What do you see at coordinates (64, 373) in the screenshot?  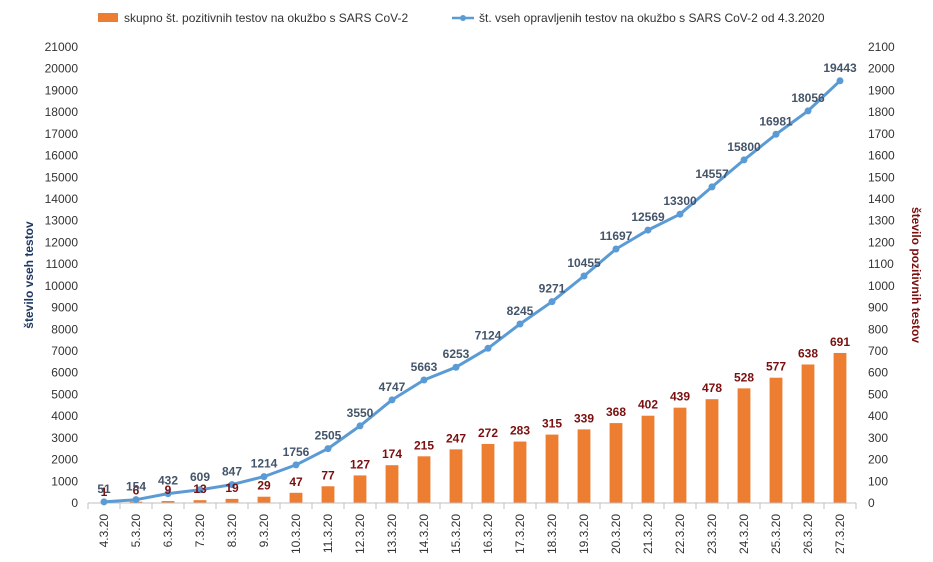 I see `y-left-tick-label: 6000` at bounding box center [64, 373].